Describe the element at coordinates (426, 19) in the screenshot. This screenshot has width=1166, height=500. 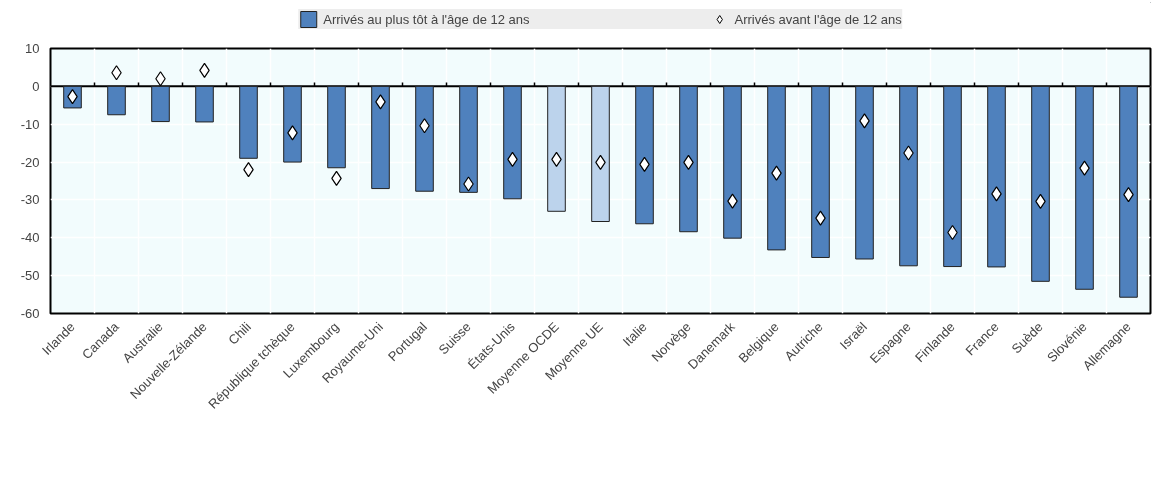
I see `legend-label: Arrivés au plus tôt à l'âge de 12 ans` at that location.